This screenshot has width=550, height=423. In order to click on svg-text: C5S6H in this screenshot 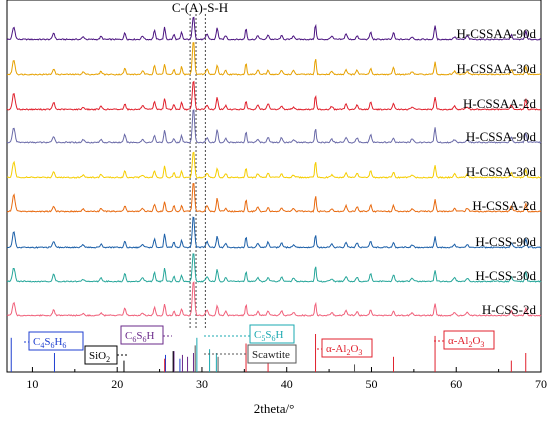, I will do `click(268, 336)`.